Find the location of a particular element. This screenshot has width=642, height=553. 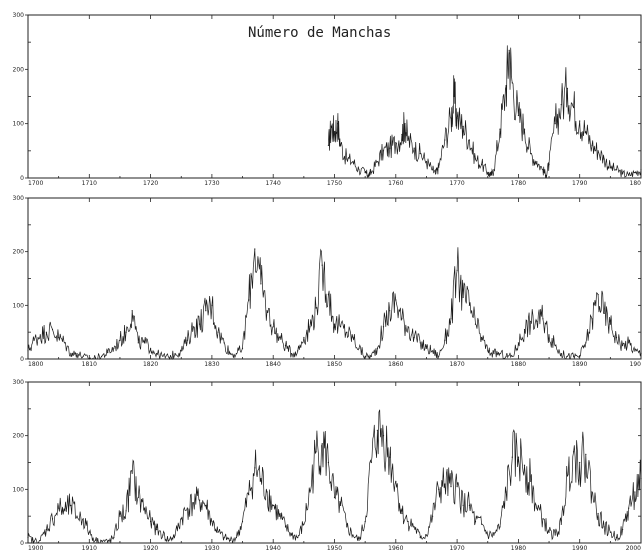

x-tick-label: 1740 is located at coordinates (273, 183).